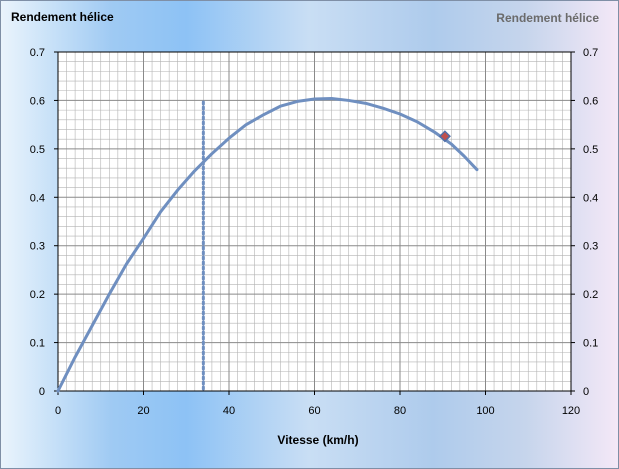 The height and width of the screenshot is (469, 619). Describe the element at coordinates (400, 411) in the screenshot. I see `x-tick-label: 80` at that location.